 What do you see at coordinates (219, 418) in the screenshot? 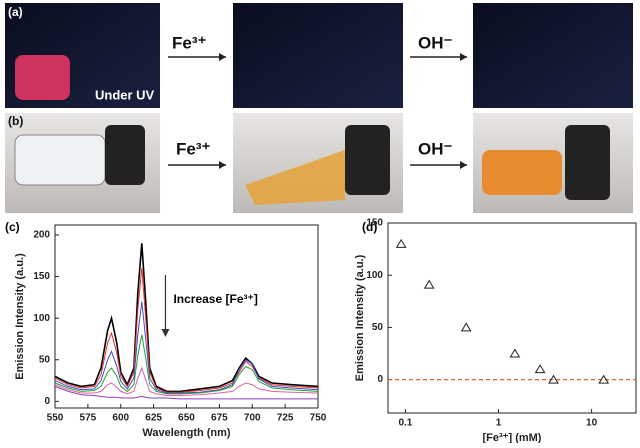
I see `x-tick-label: 675` at bounding box center [219, 418].